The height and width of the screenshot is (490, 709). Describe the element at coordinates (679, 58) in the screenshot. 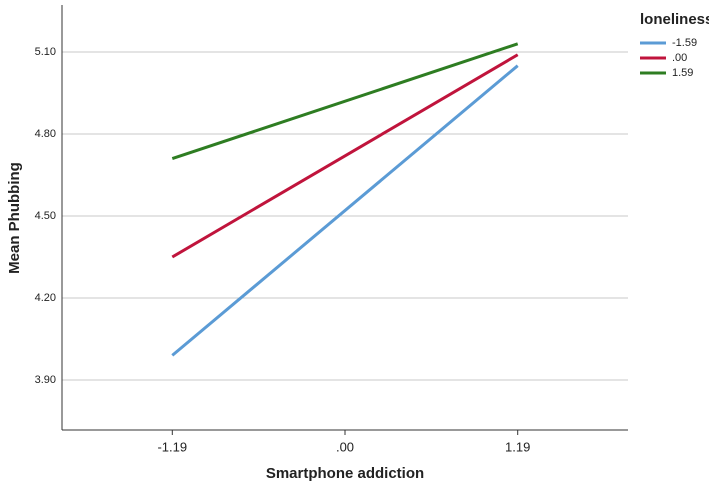

I see `legend-label: .00` at that location.